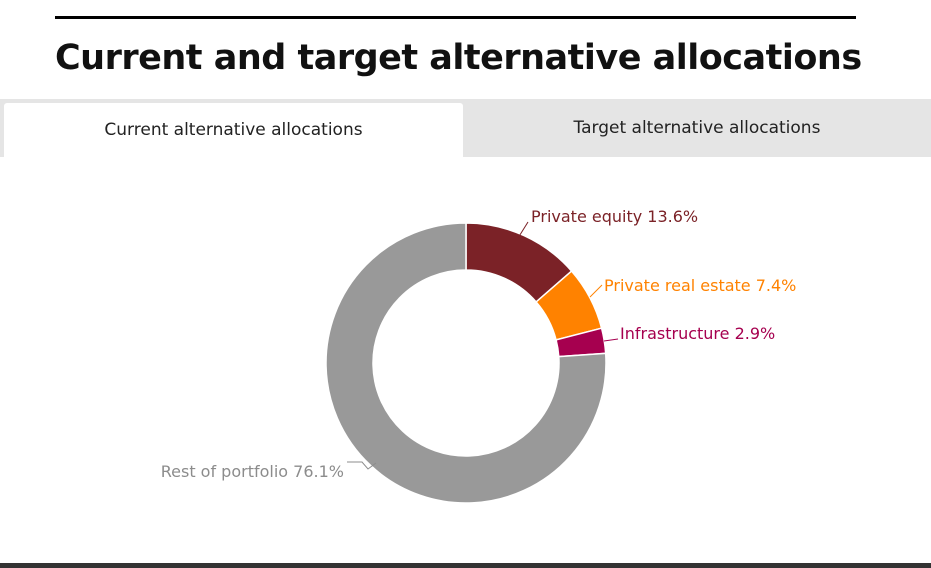 Image resolution: width=931 pixels, height=568 pixels. I want to click on slice-label: Infrastructure 2.9%, so click(697, 333).